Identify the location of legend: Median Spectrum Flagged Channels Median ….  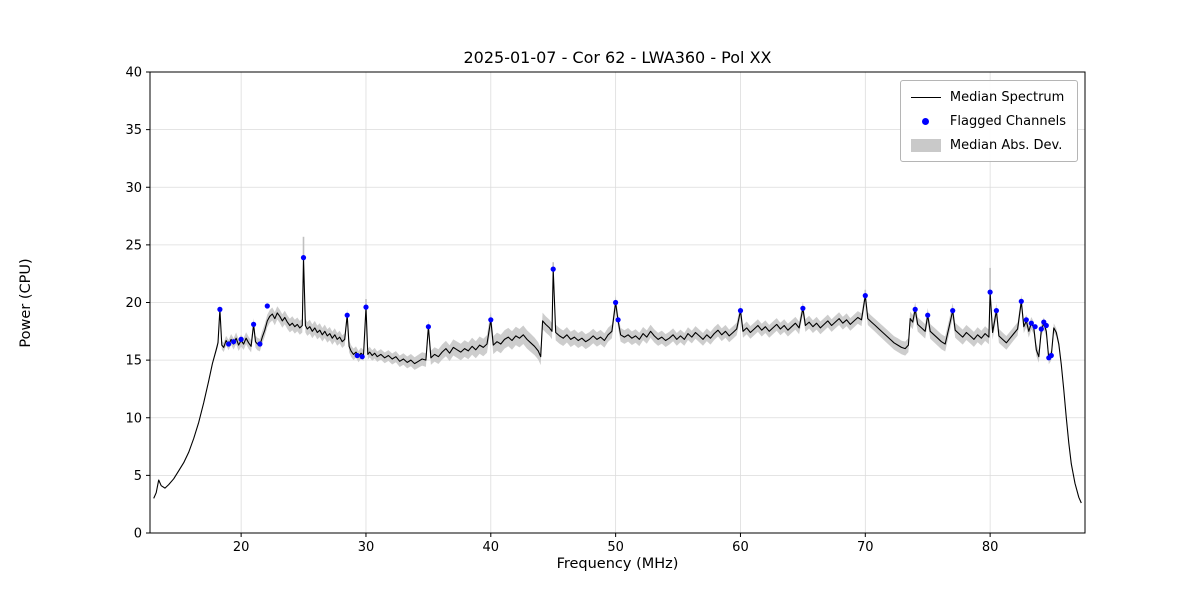
(988, 121).